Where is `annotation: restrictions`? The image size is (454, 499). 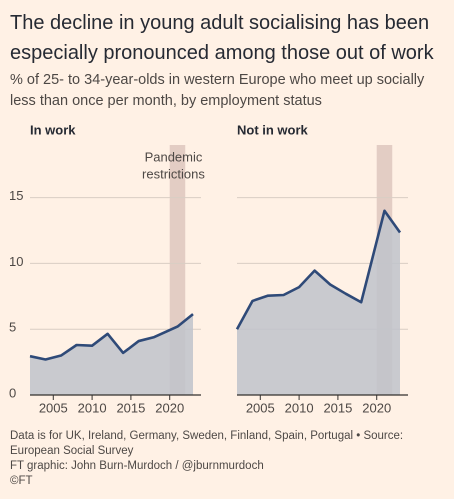
annotation: restrictions is located at coordinates (173, 173).